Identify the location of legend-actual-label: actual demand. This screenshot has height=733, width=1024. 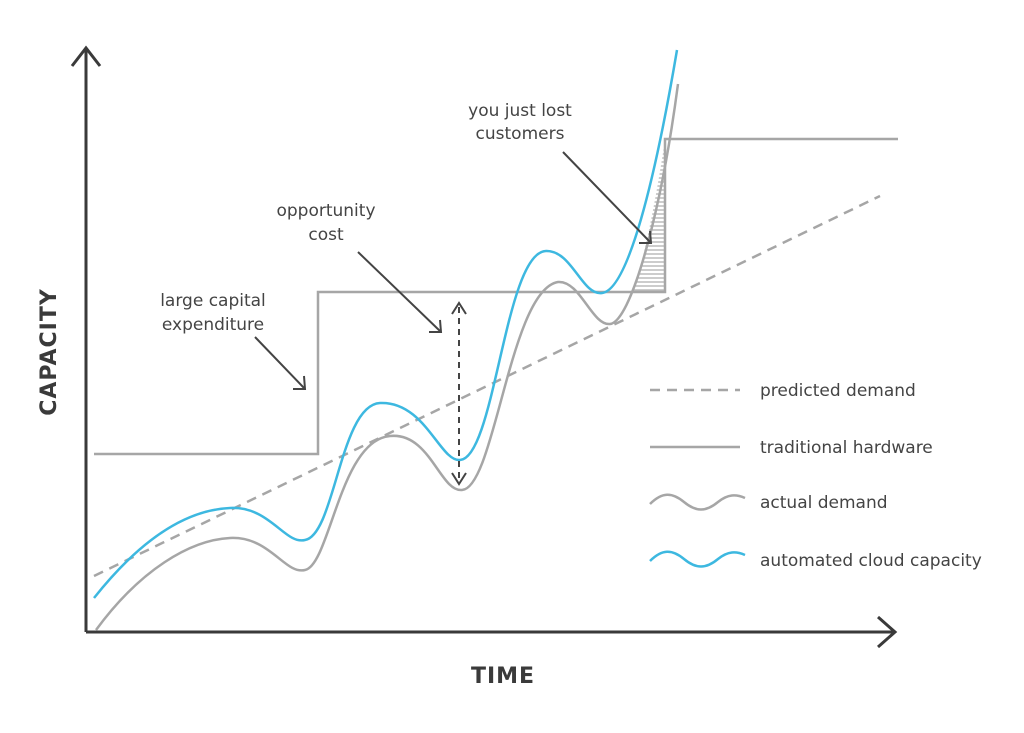
(824, 503).